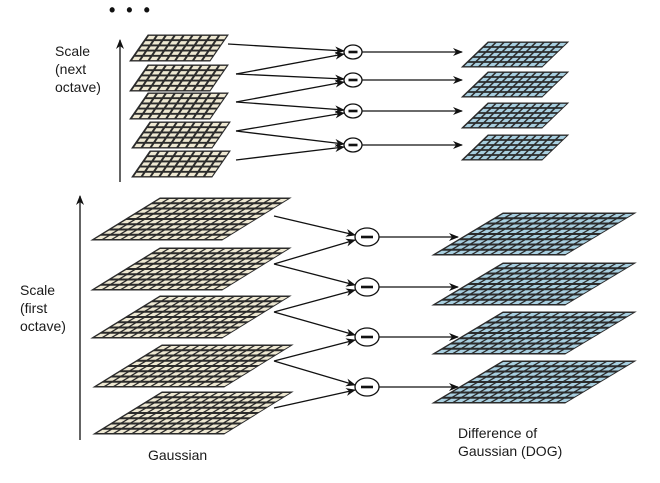 This screenshot has width=660, height=483. I want to click on difference-operator, so click(367, 287).